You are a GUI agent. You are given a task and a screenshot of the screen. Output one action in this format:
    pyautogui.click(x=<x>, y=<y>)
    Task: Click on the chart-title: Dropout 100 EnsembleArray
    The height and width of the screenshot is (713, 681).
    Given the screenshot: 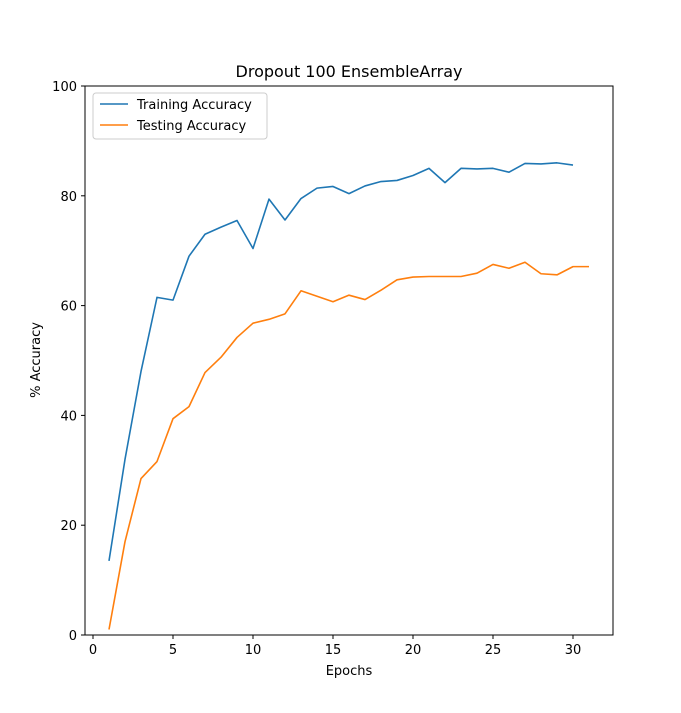 What is the action you would take?
    pyautogui.click(x=349, y=71)
    